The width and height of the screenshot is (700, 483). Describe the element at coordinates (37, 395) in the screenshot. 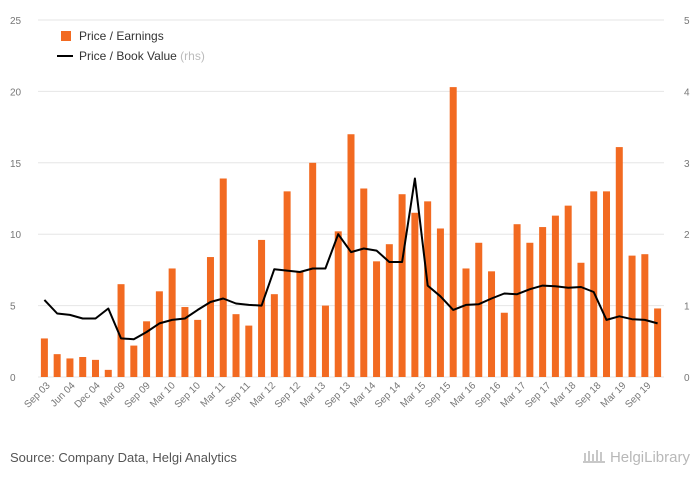

I see `x-tick-label: Sep 03` at that location.